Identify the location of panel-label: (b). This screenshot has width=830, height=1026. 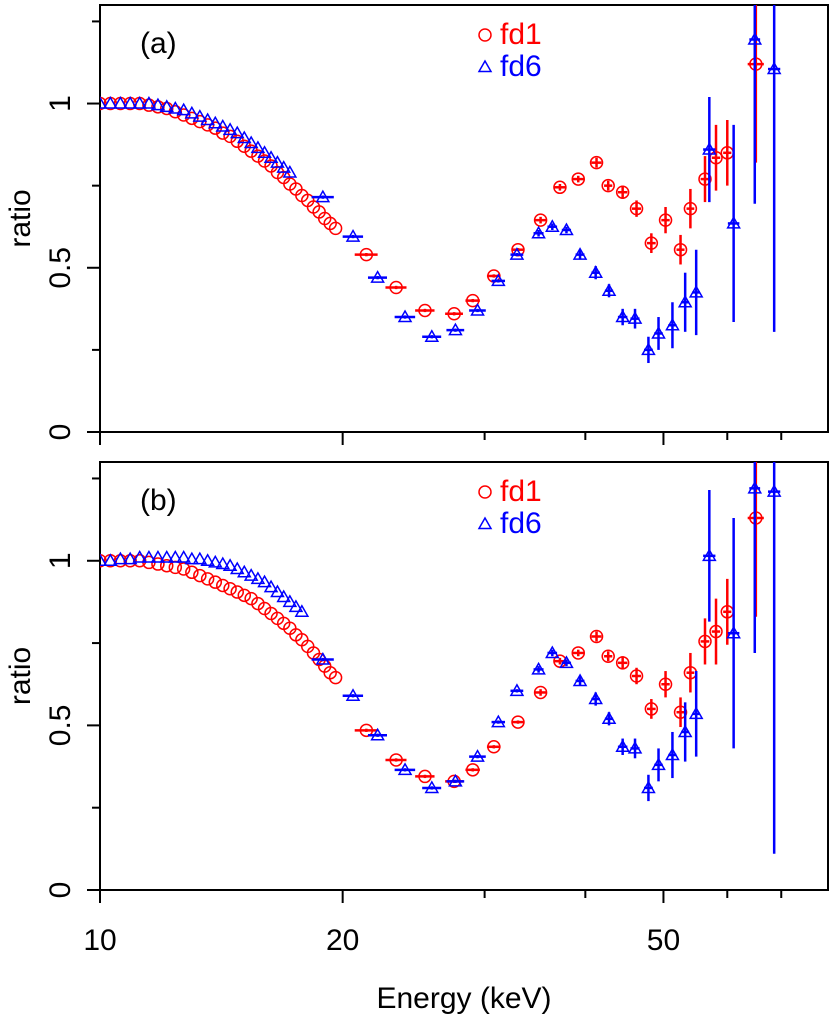
(158, 500).